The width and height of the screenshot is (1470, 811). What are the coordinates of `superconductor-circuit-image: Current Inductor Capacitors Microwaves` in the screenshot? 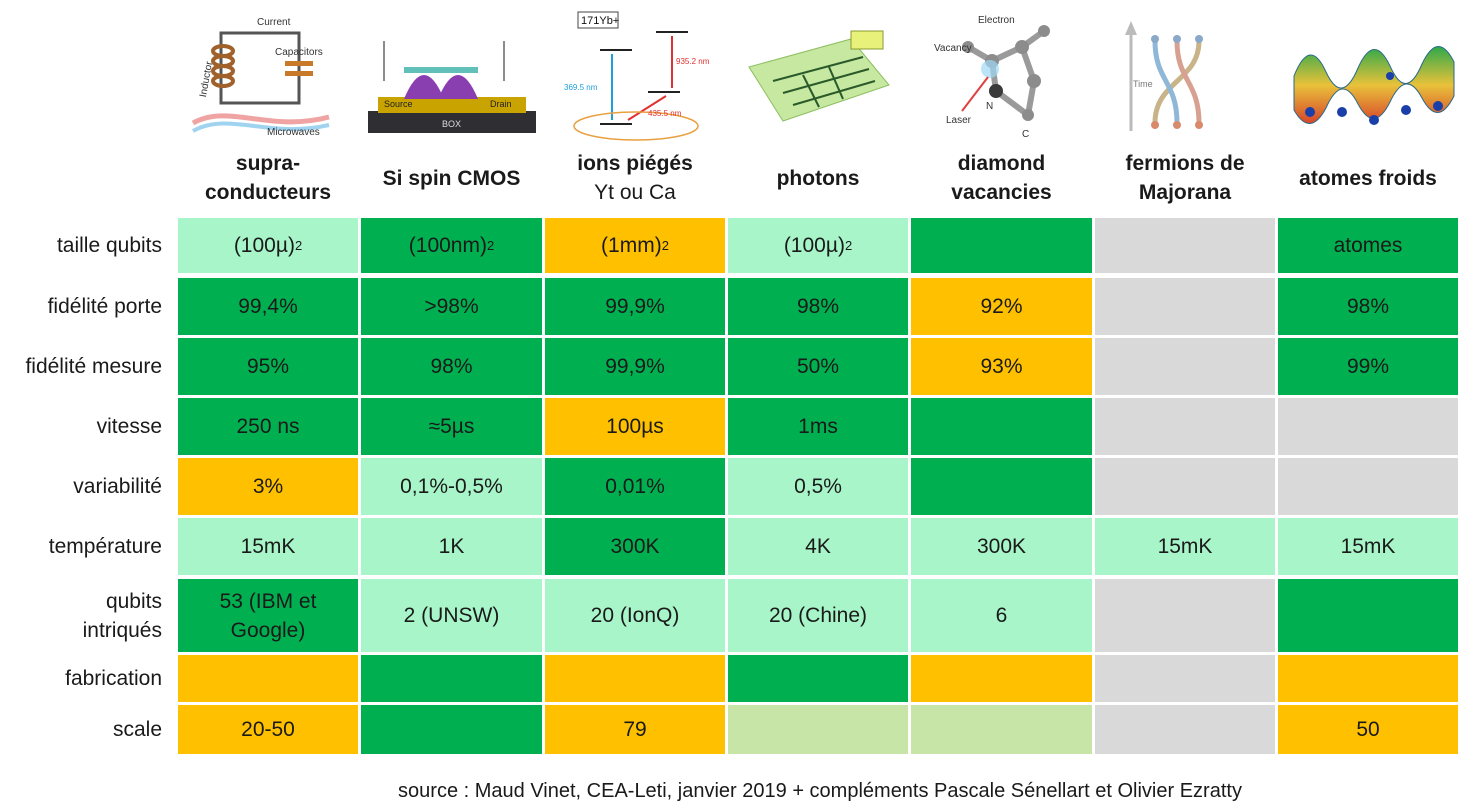 It's located at (264, 76).